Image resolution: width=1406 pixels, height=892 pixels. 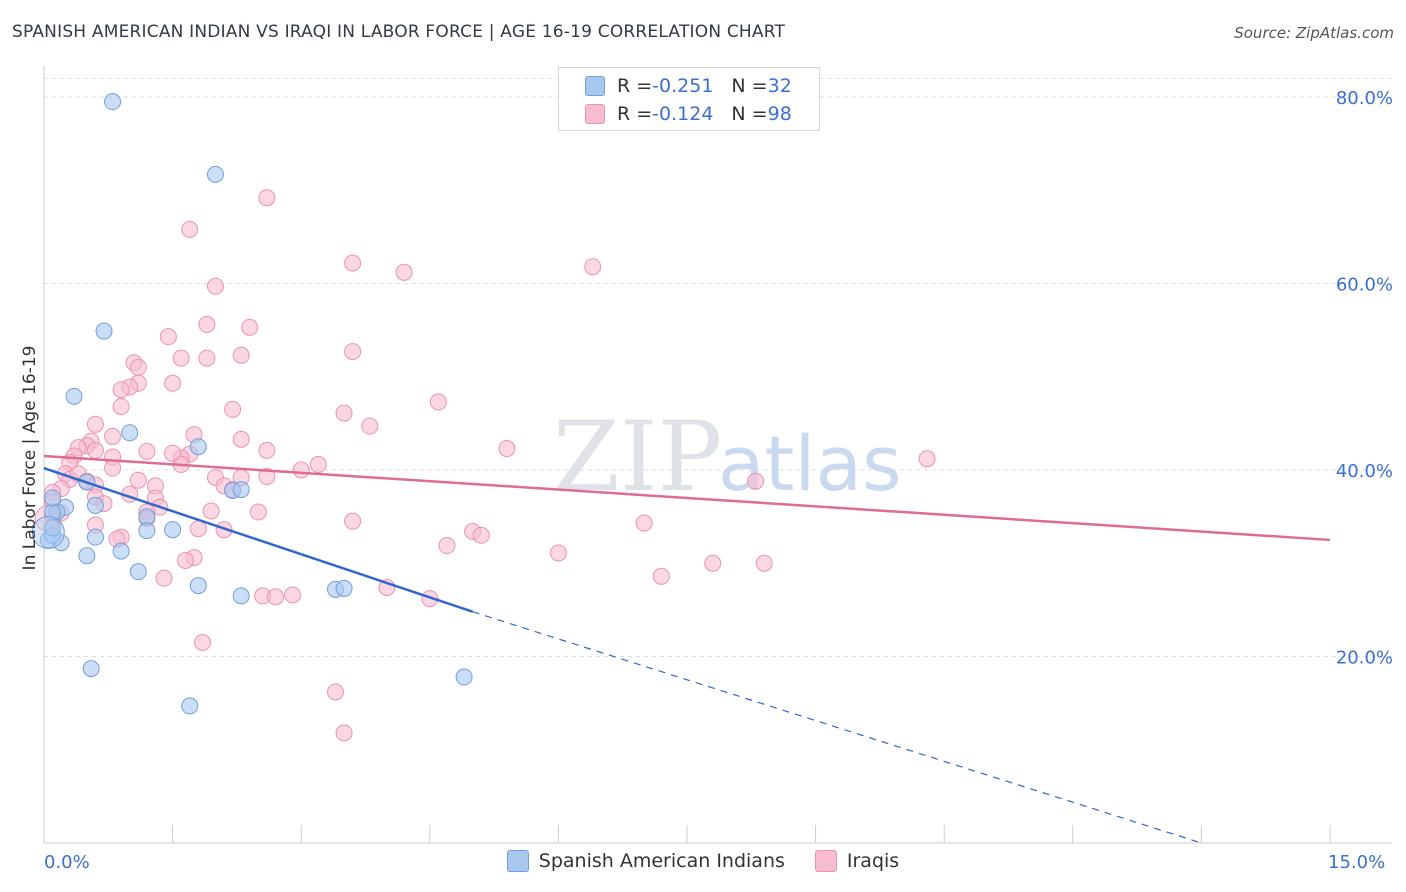 What do you see at coordinates (873, 861) in the screenshot?
I see `series-legend-label: Iraqis` at bounding box center [873, 861].